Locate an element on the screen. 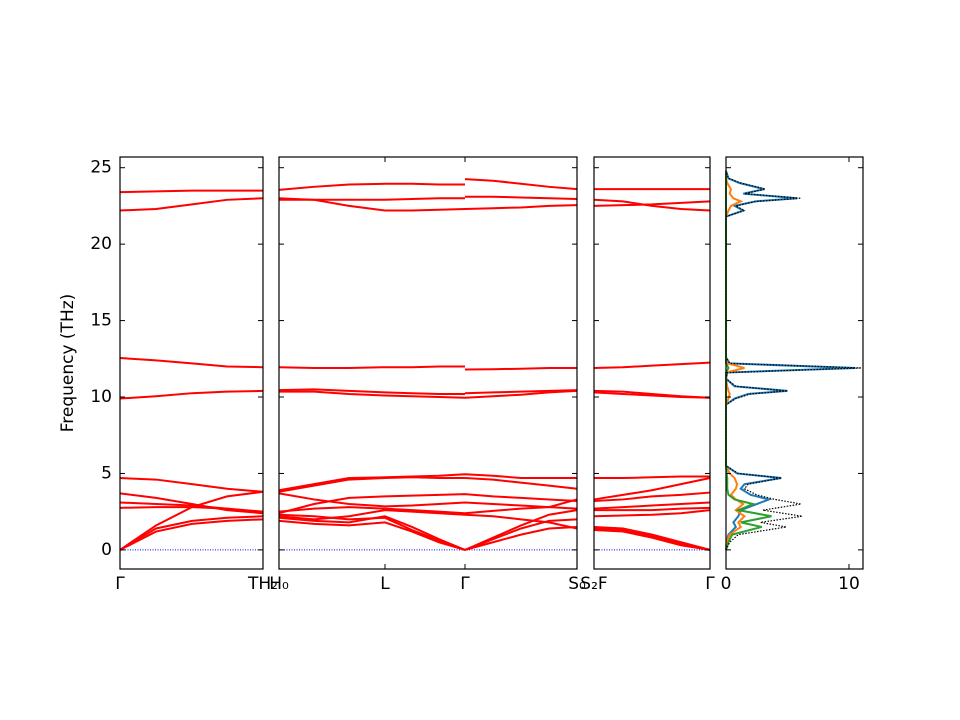 Image resolution: width=960 pixels, height=720 pixels. x-tick-label: H₀ is located at coordinates (279, 584).